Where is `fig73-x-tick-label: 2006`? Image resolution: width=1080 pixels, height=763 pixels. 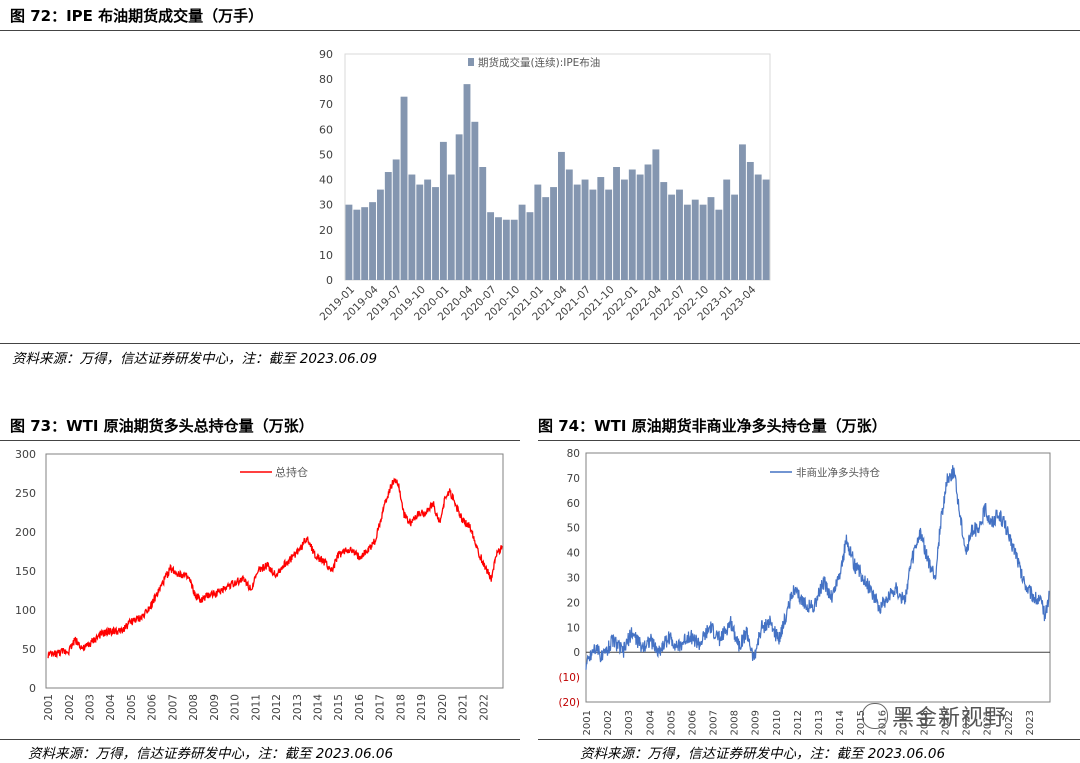 fig73-x-tick-label: 2006 is located at coordinates (153, 707).